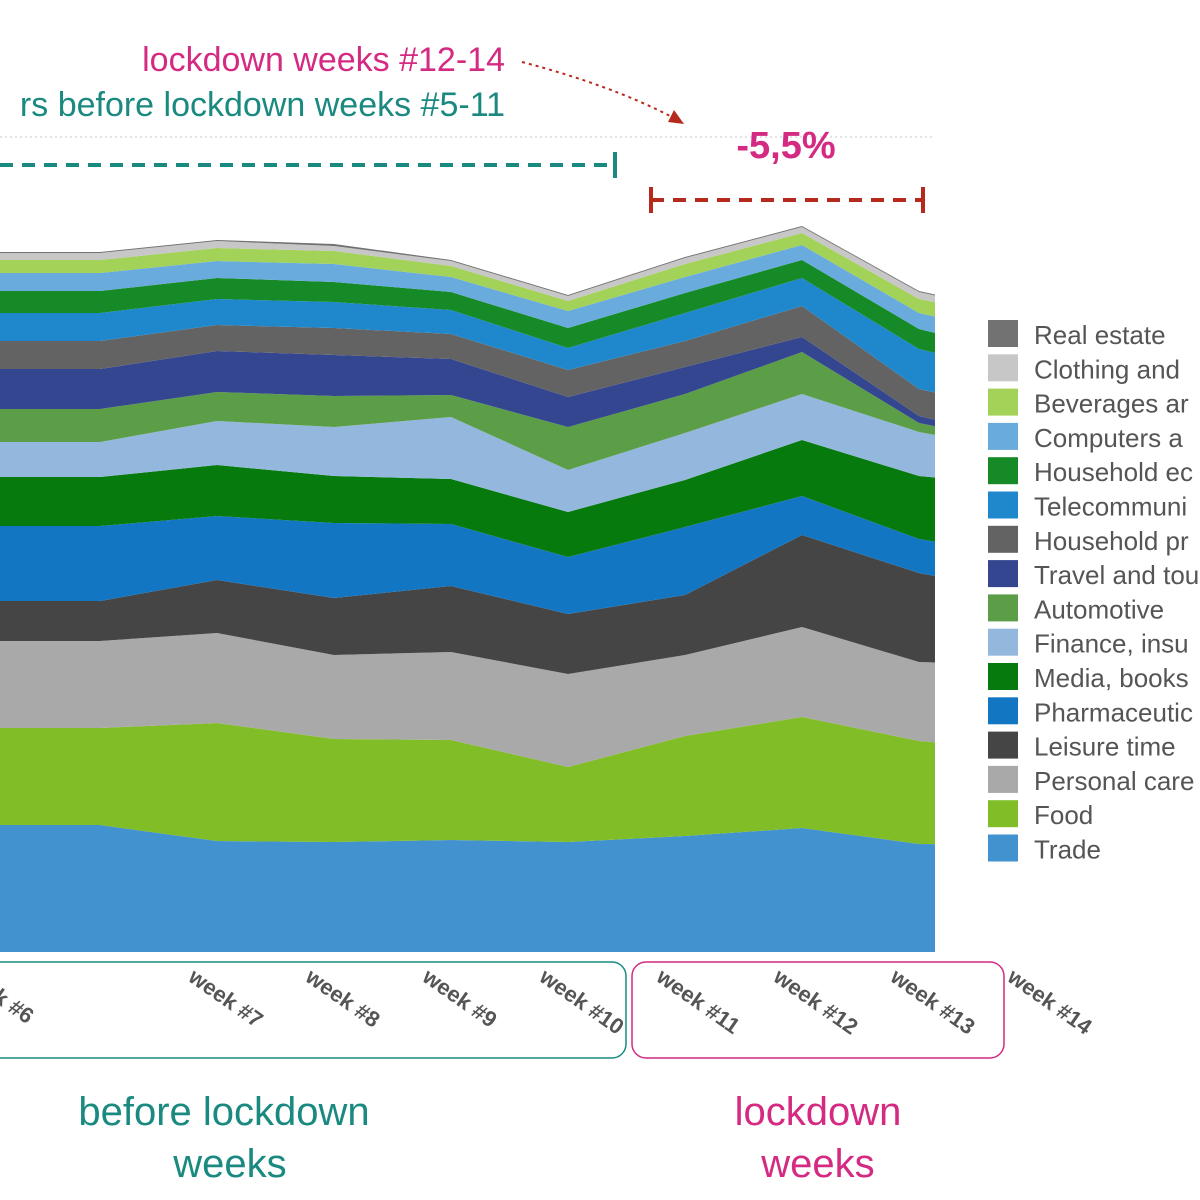 The height and width of the screenshot is (1200, 1200). What do you see at coordinates (1111, 404) in the screenshot?
I see `legend-label: Beverages ar` at bounding box center [1111, 404].